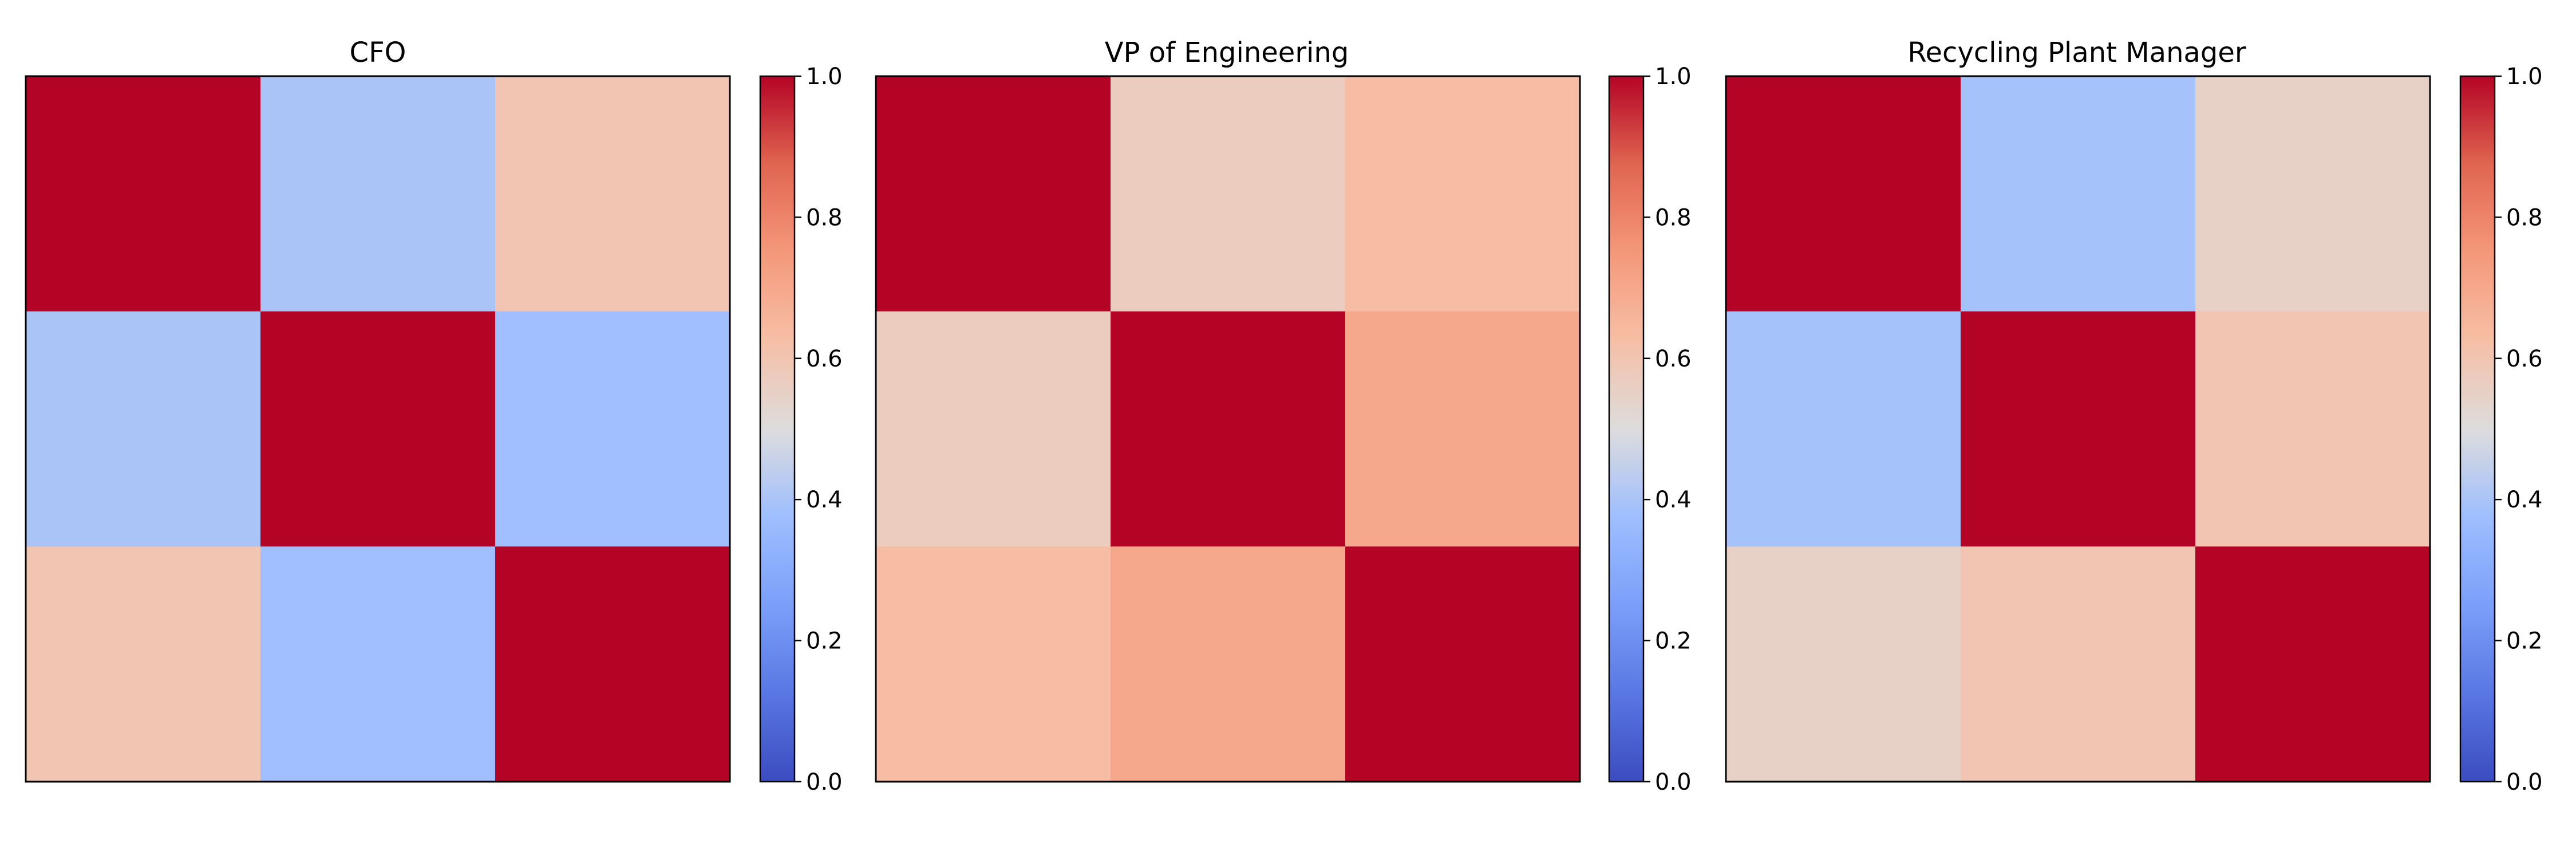 The height and width of the screenshot is (859, 2576). Describe the element at coordinates (2076, 53) in the screenshot. I see `chart-title: Recycling Plant Manager` at that location.